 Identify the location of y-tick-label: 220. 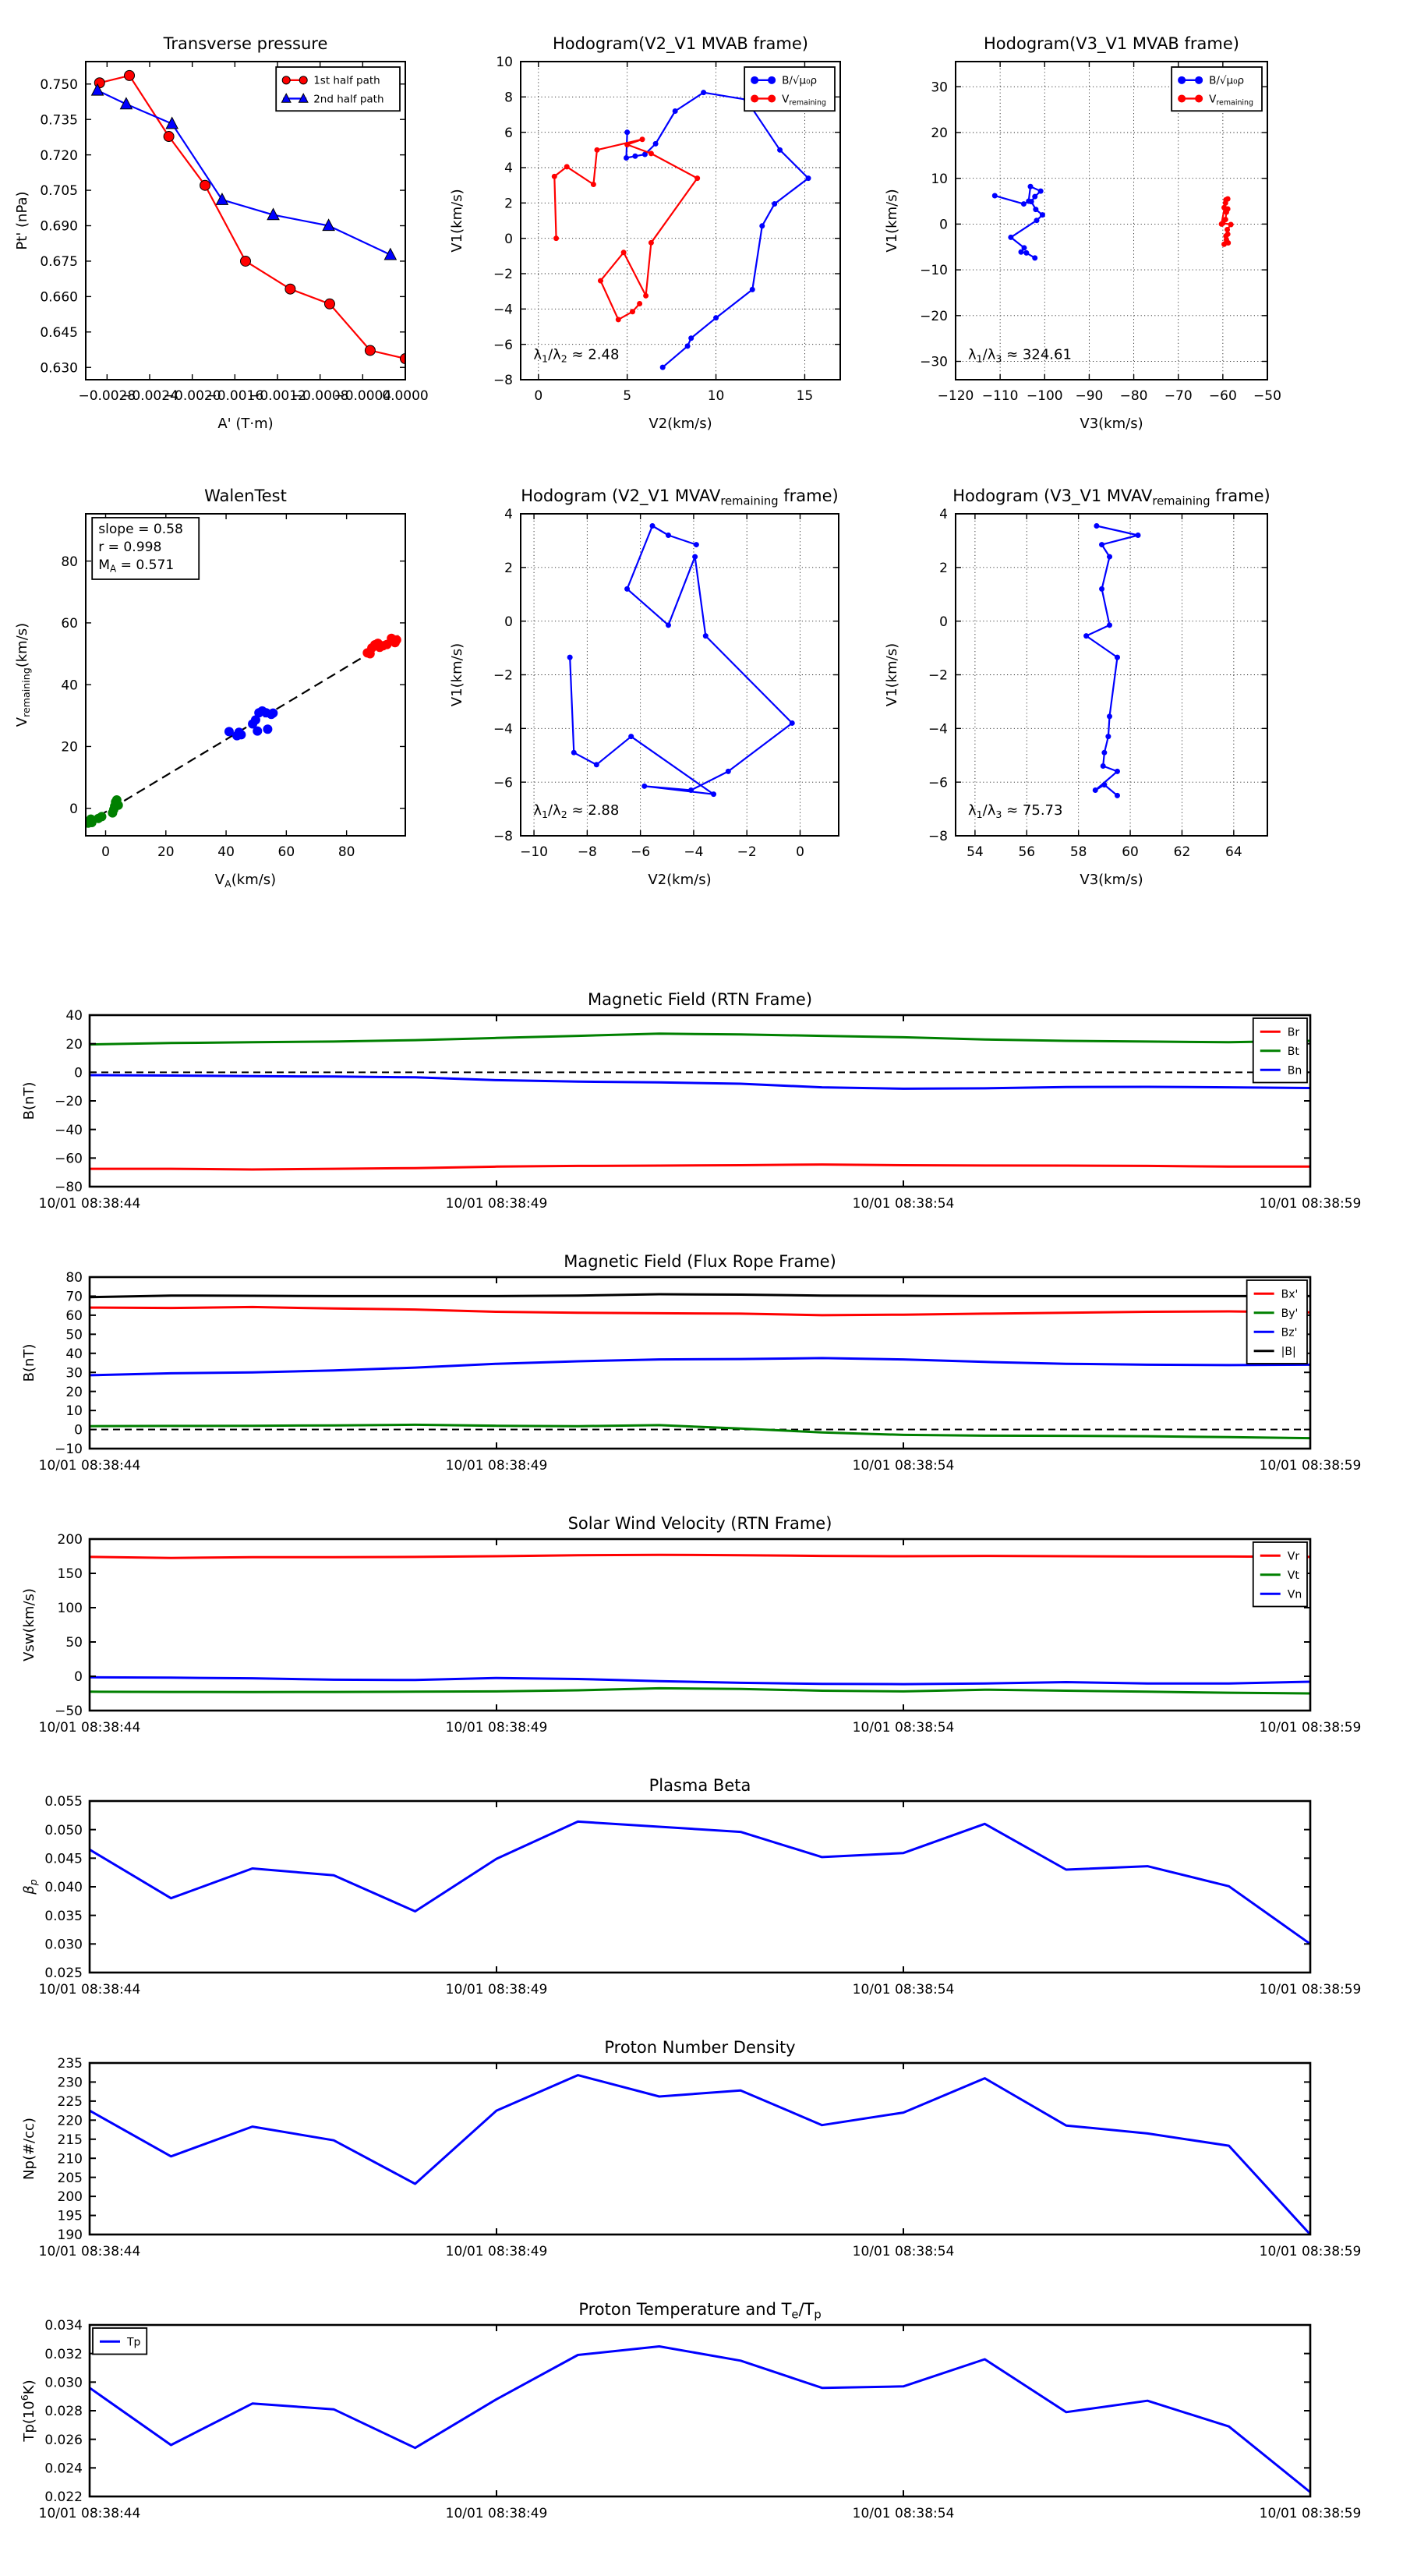
(70, 2120).